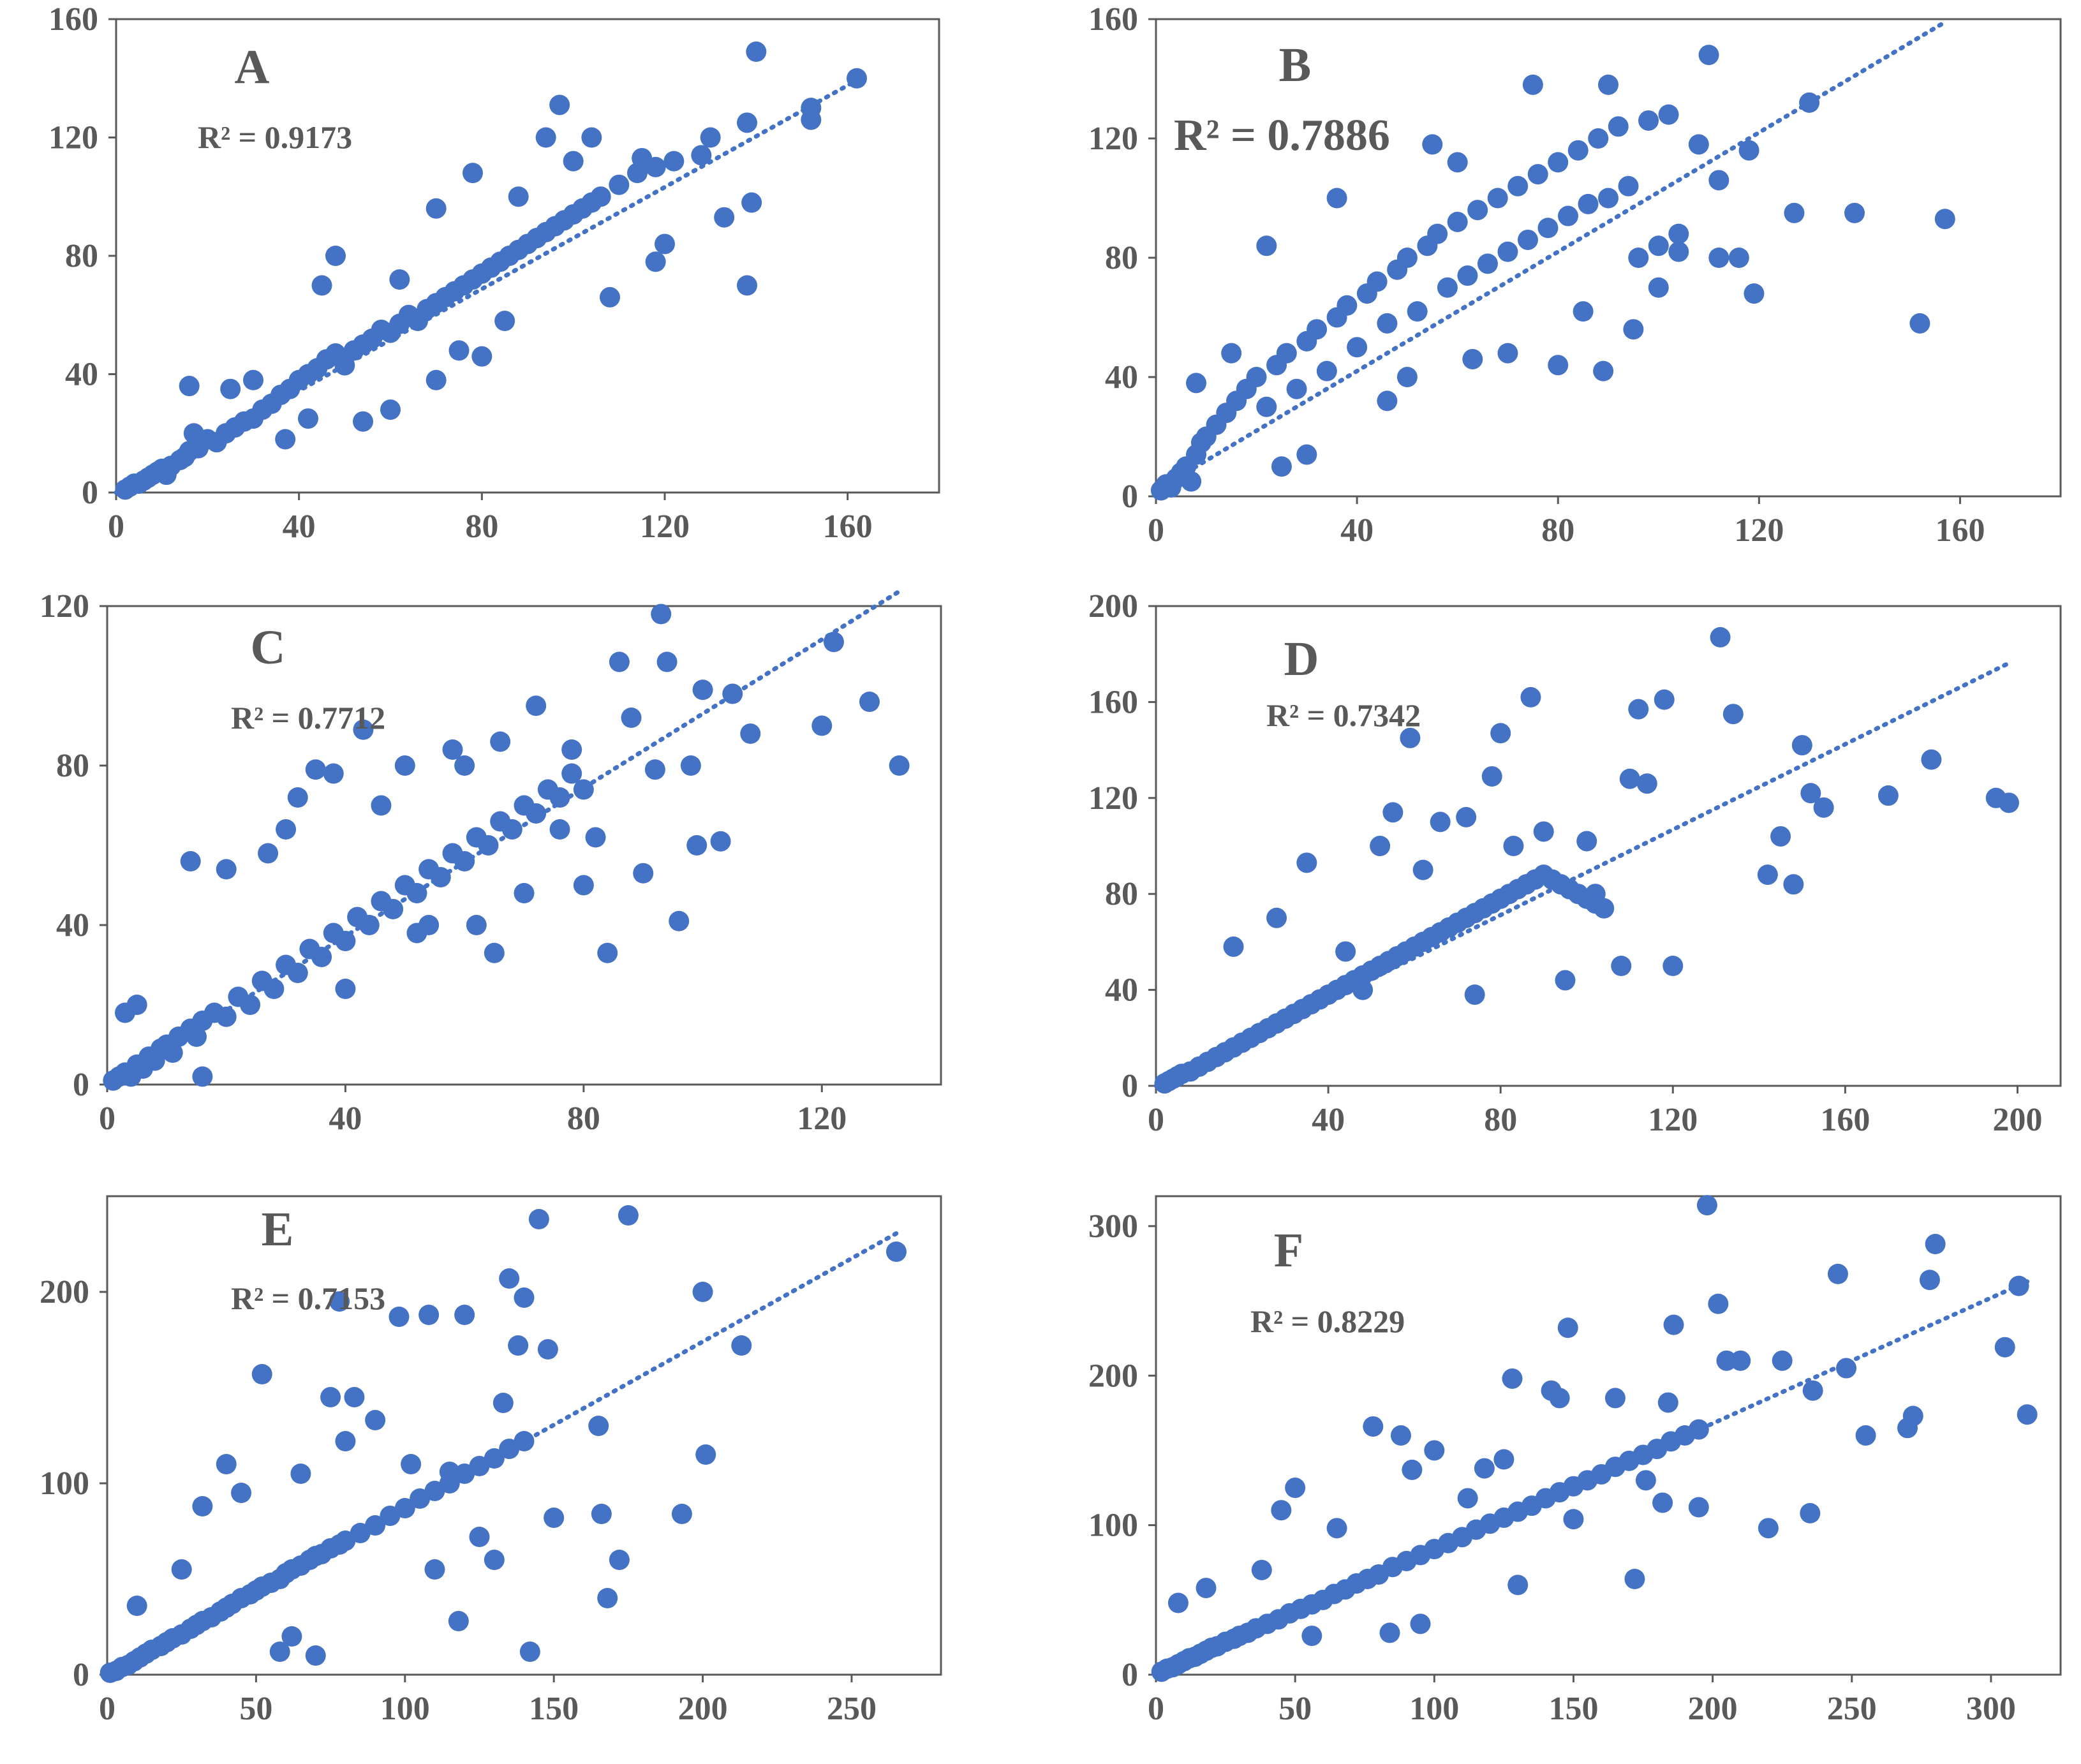 The height and width of the screenshot is (1764, 2081). I want to click on x-tick-label: 200, so click(2017, 1120).